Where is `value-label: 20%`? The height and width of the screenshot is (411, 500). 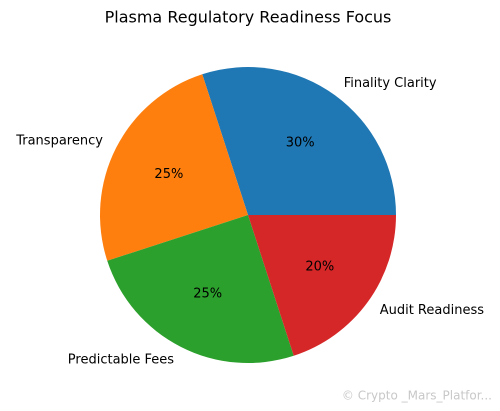
value-label: 20% is located at coordinates (319, 267).